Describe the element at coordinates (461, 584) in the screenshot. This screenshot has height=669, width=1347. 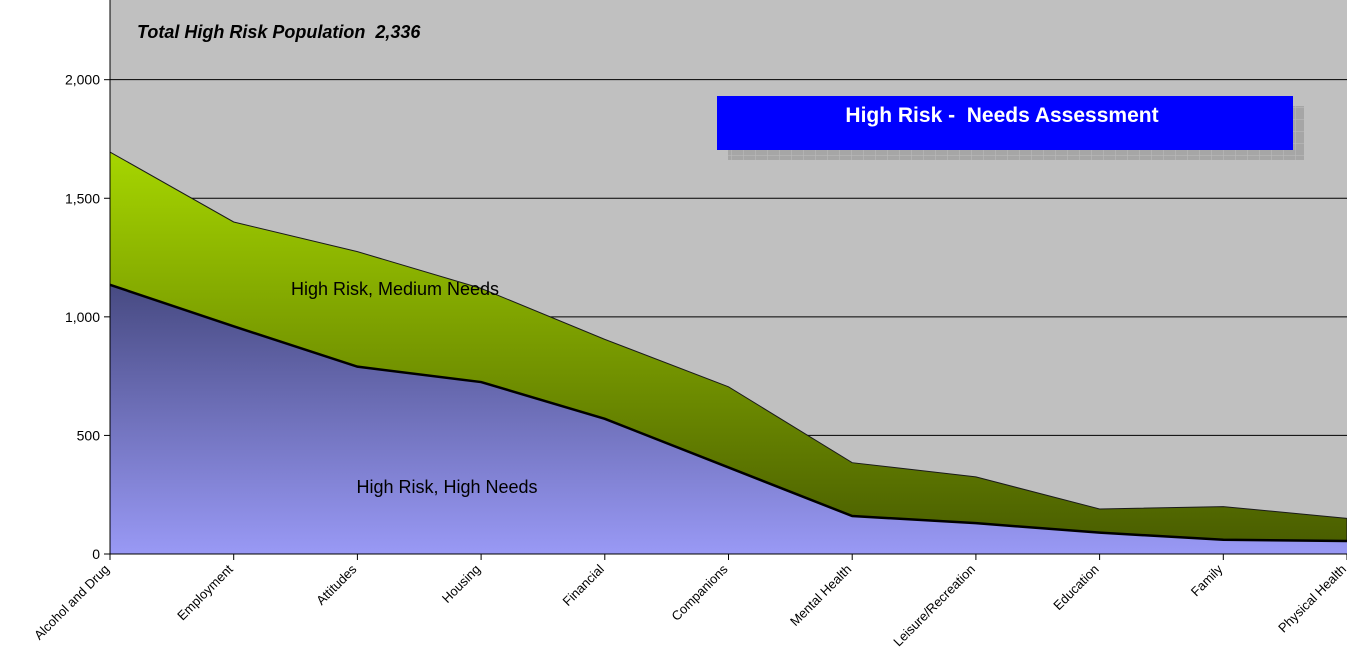
I see `x-tick-label: Housing` at that location.